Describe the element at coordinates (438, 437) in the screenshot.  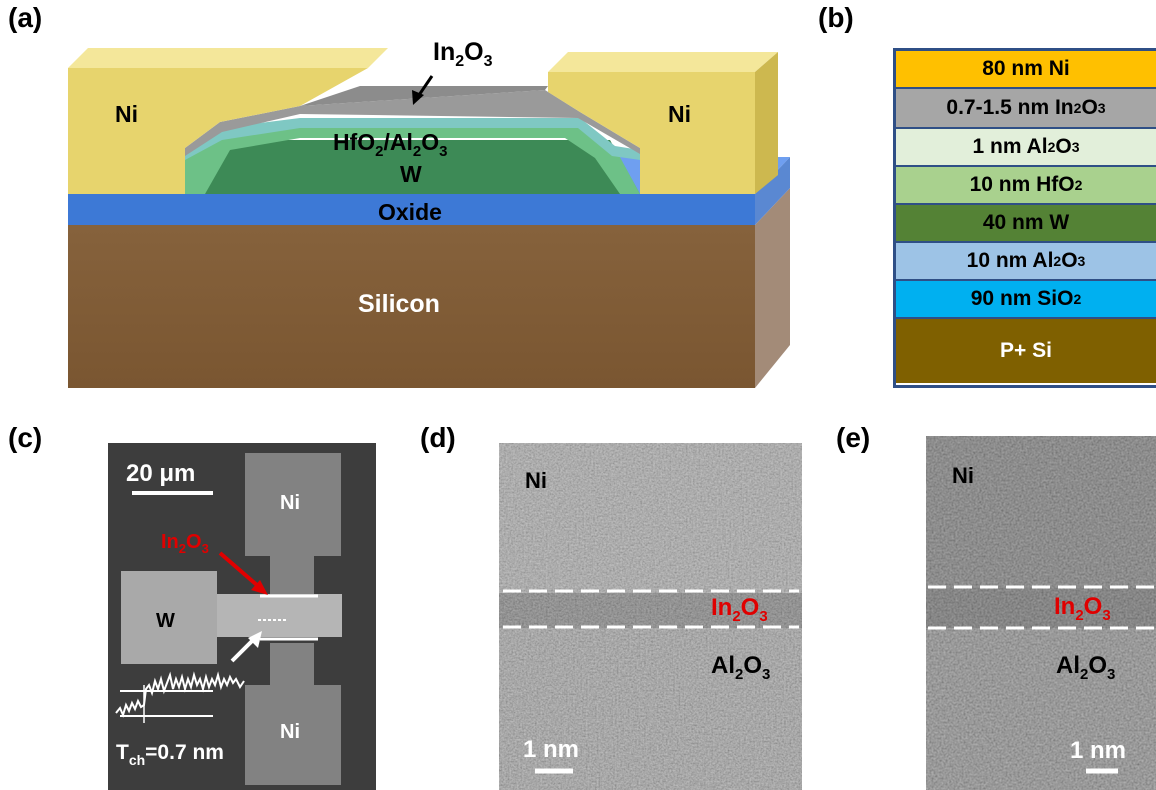
I see `panel-d-label: (d)` at that location.